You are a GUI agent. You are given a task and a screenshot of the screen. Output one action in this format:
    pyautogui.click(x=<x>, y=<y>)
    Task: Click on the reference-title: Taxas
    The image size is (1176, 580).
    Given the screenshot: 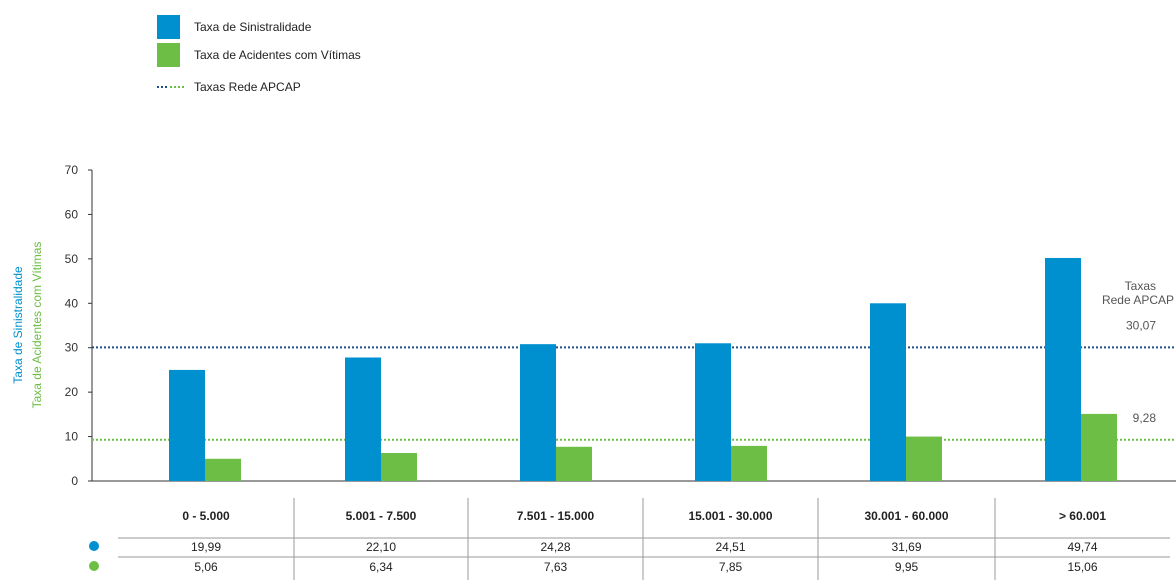 What is the action you would take?
    pyautogui.click(x=1140, y=286)
    